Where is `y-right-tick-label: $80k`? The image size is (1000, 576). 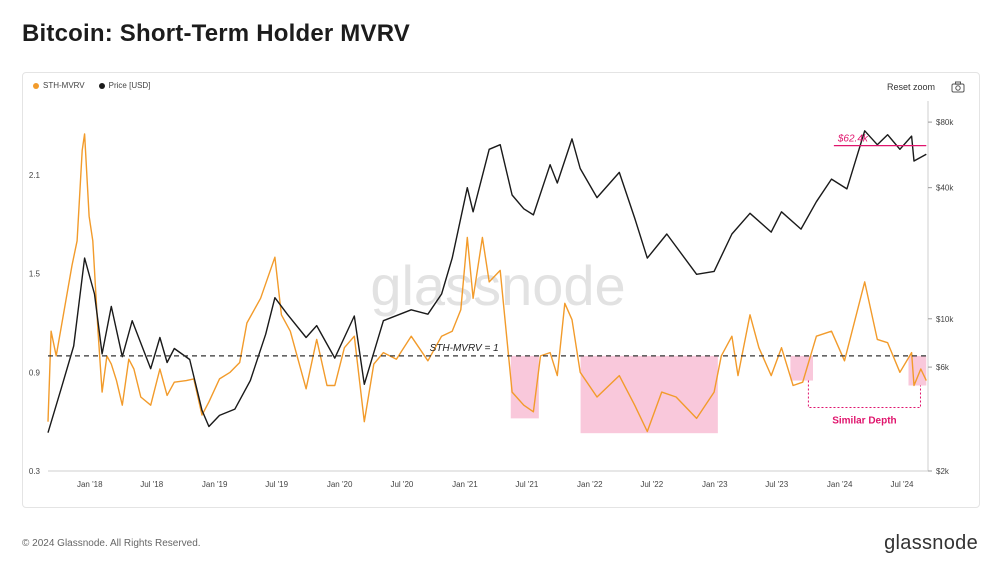
y-right-tick-label: $80k is located at coordinates (945, 122).